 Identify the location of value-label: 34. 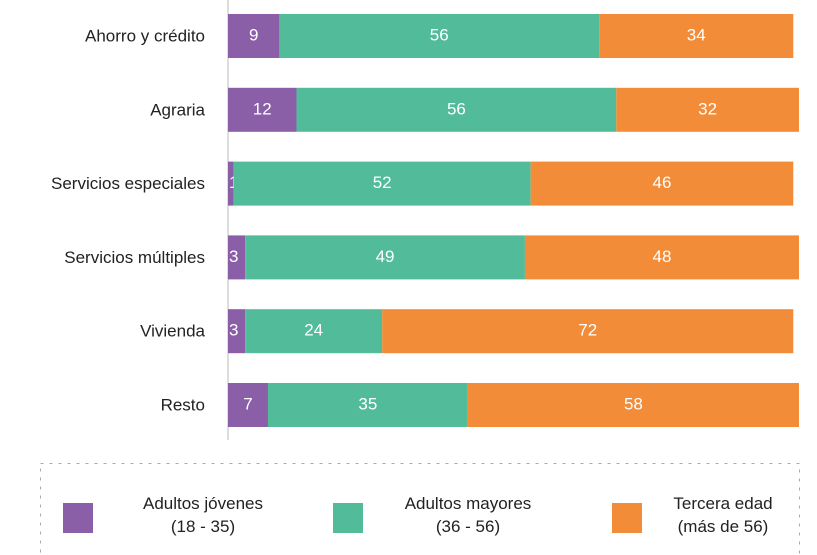
(696, 34).